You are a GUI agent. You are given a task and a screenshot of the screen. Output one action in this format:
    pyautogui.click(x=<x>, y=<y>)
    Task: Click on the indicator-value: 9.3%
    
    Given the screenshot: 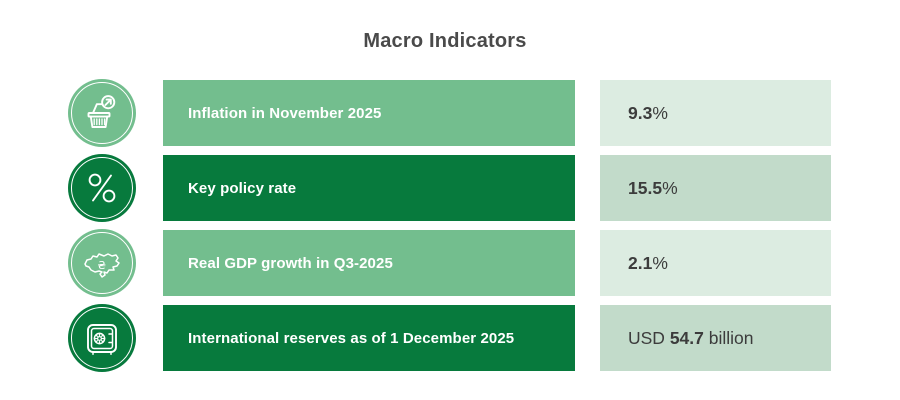 What is the action you would take?
    pyautogui.click(x=648, y=112)
    